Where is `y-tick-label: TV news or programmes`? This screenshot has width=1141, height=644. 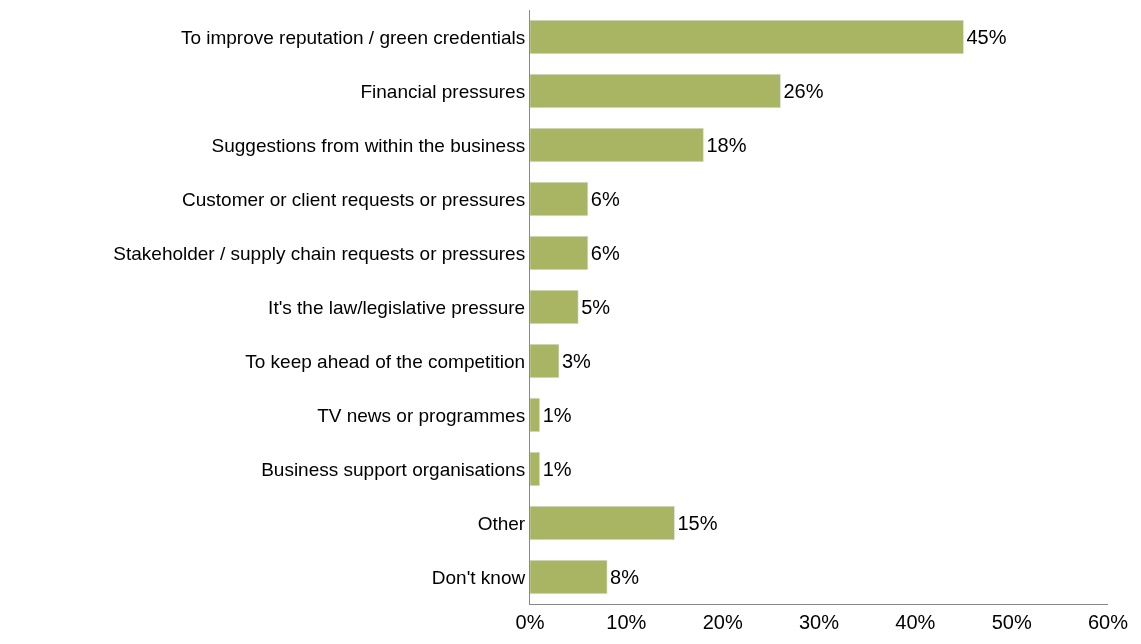
y-tick-label: TV news or programmes is located at coordinates (421, 415).